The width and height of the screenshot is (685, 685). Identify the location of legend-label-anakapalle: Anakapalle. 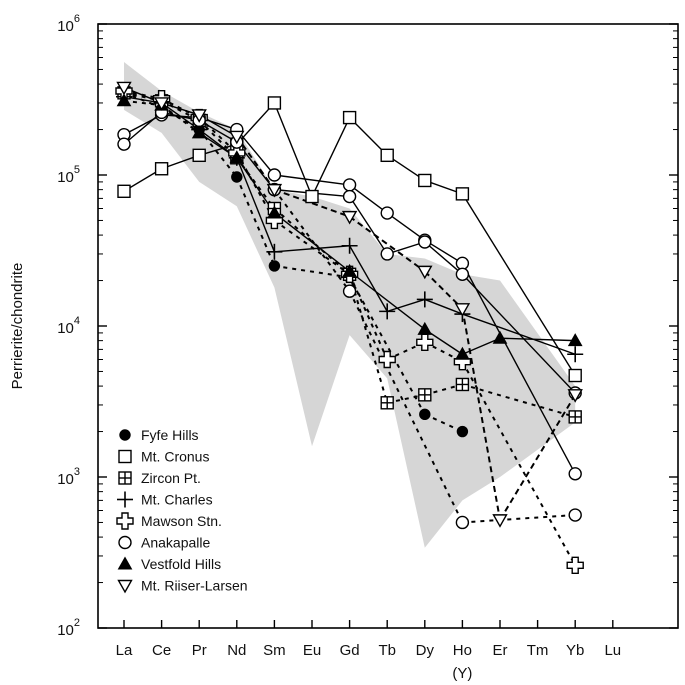
(175, 543).